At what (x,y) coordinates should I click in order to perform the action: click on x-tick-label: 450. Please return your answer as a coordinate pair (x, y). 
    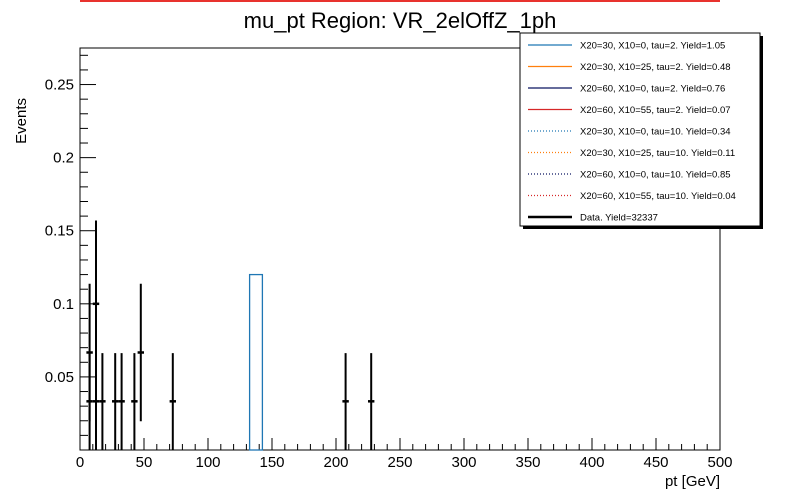
    Looking at the image, I should click on (655, 462).